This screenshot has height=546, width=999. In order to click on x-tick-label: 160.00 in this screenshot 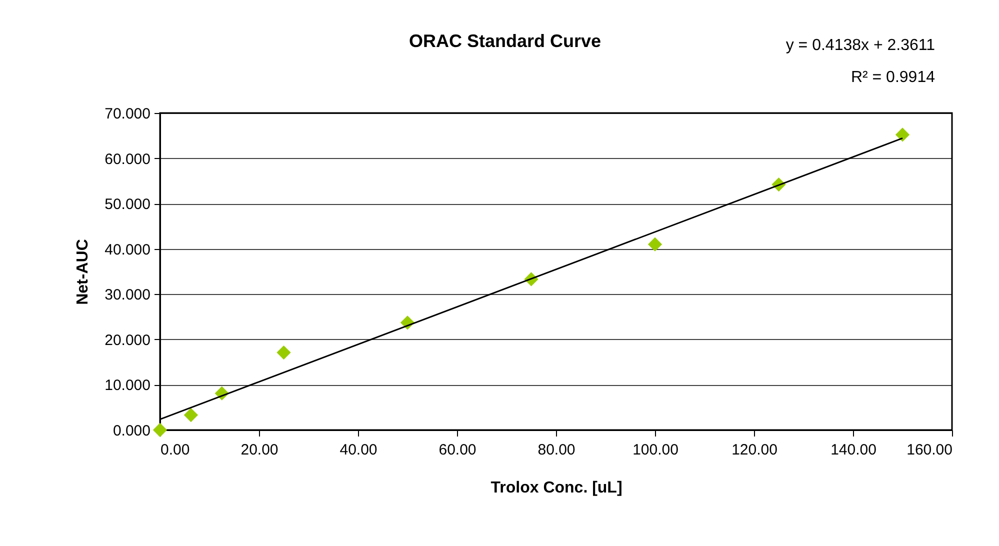, I will do `click(929, 450)`.